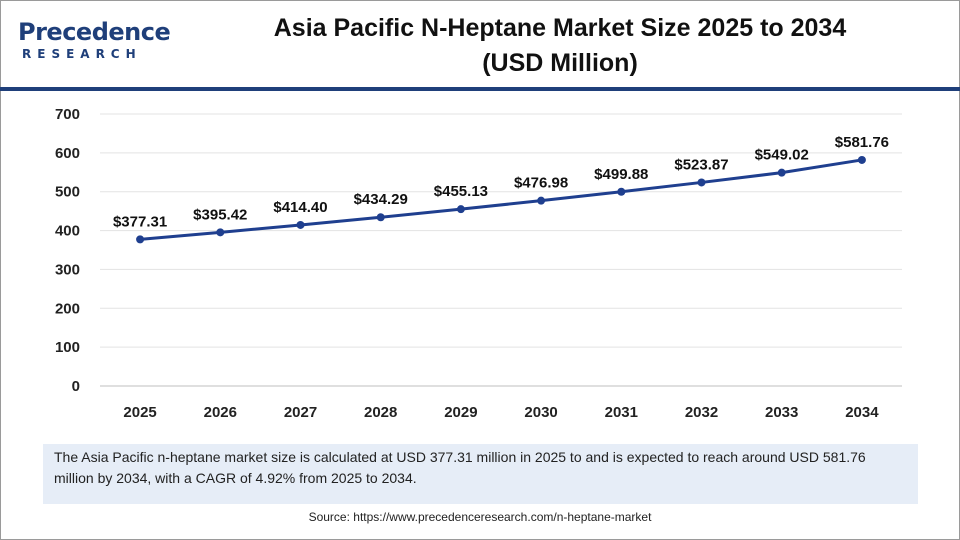 The width and height of the screenshot is (960, 540). What do you see at coordinates (781, 412) in the screenshot?
I see `x-tick-label: 2033` at bounding box center [781, 412].